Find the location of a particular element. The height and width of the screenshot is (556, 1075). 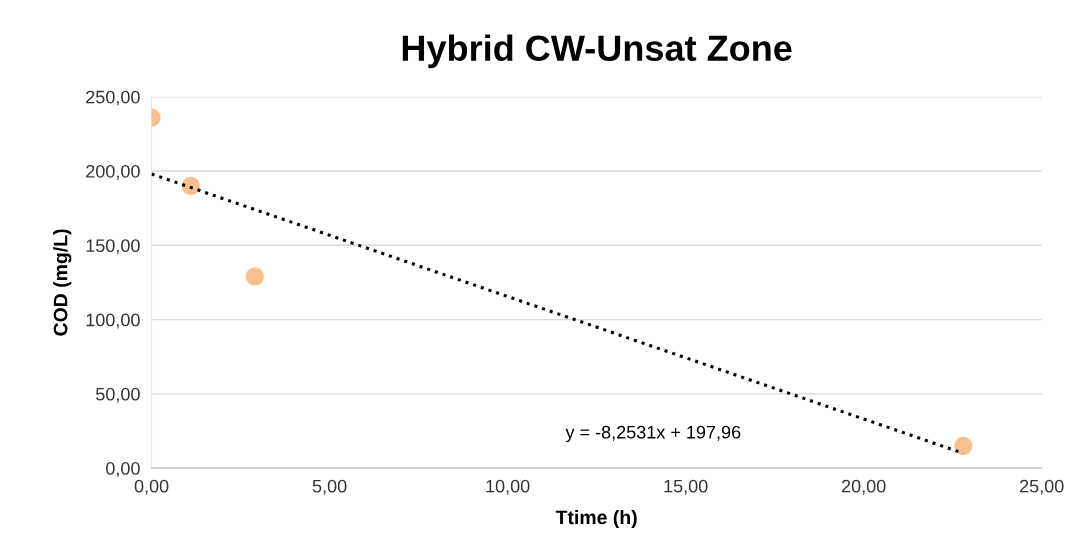

y-tick-label: 150,00 is located at coordinates (113, 247).